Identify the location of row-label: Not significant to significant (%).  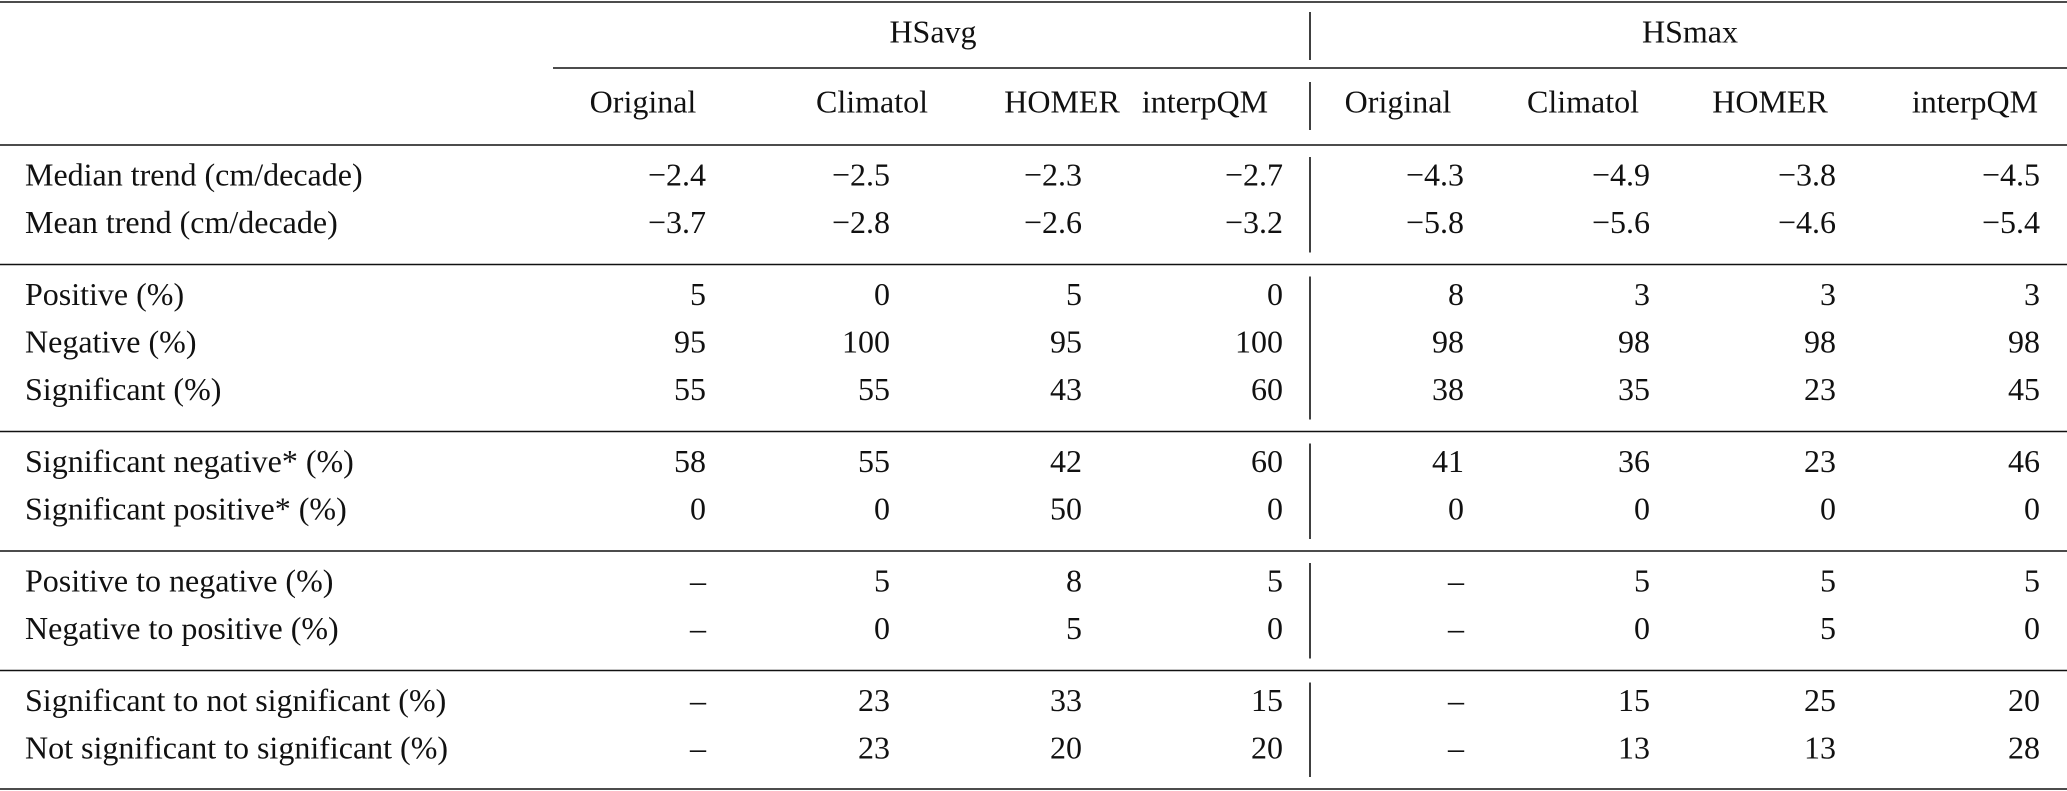
(236, 747).